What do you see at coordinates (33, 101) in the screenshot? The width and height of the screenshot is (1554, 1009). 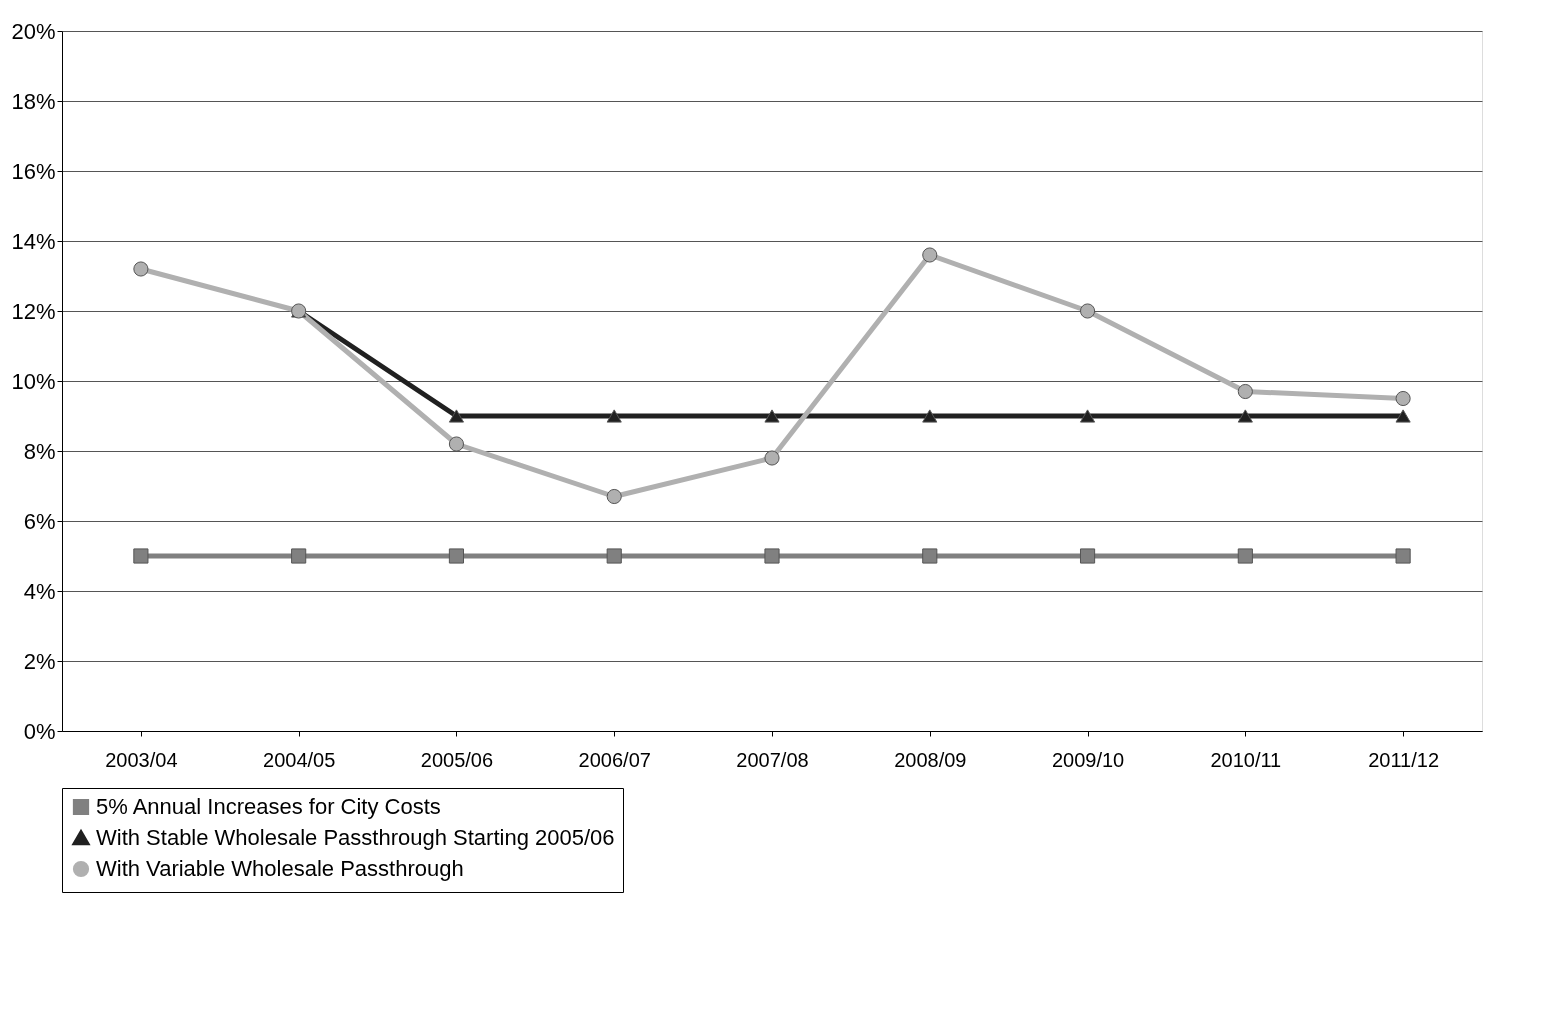 I see `y-tick-label: 18%` at bounding box center [33, 101].